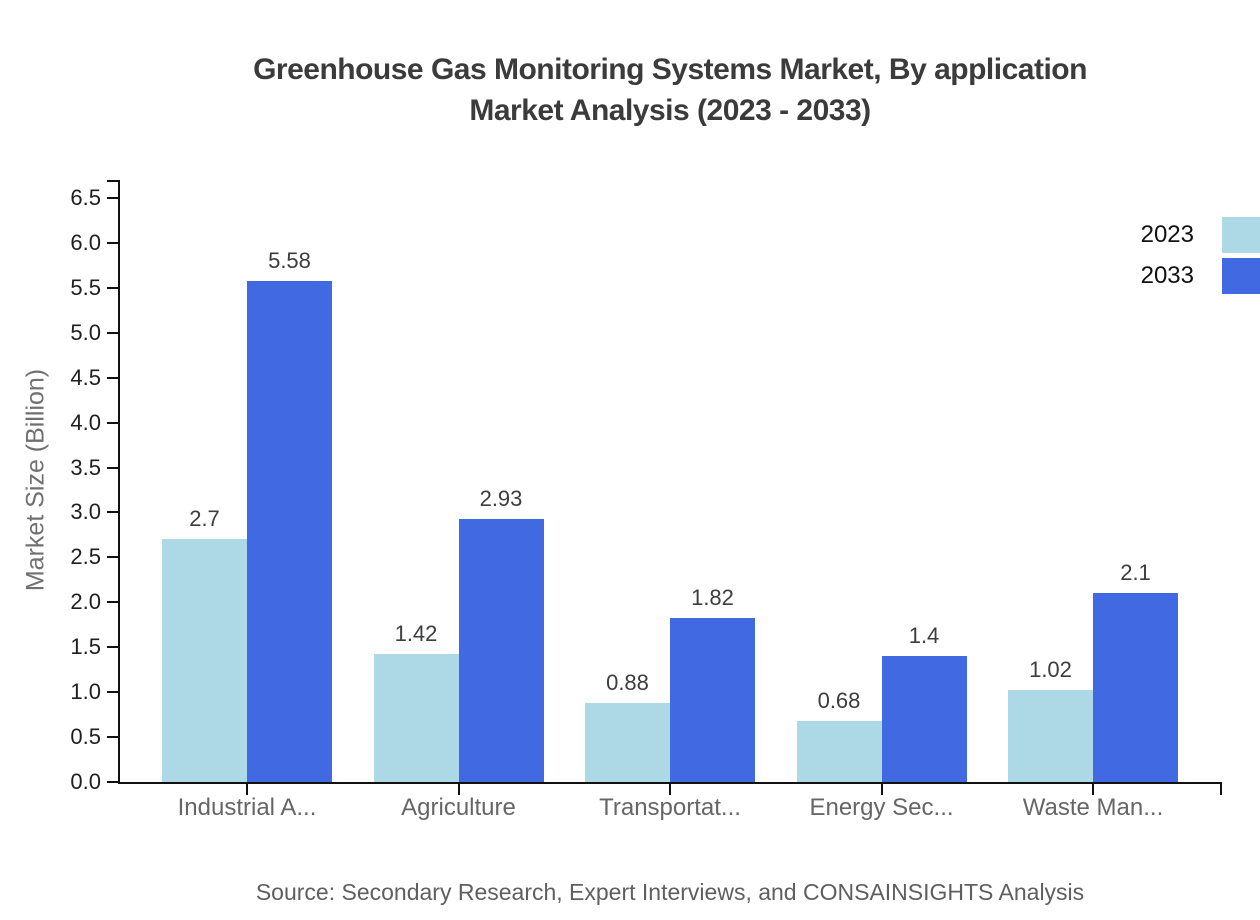 The image size is (1260, 920). I want to click on y-tick-label: 0.0, so click(85, 781).